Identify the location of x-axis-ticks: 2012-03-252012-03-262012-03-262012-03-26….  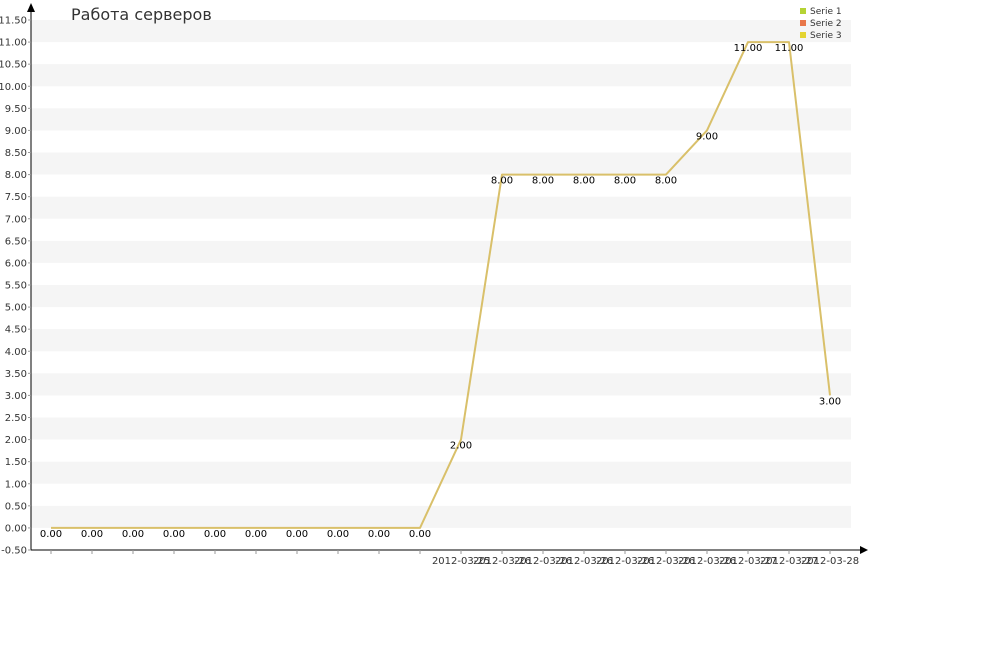
(454, 558).